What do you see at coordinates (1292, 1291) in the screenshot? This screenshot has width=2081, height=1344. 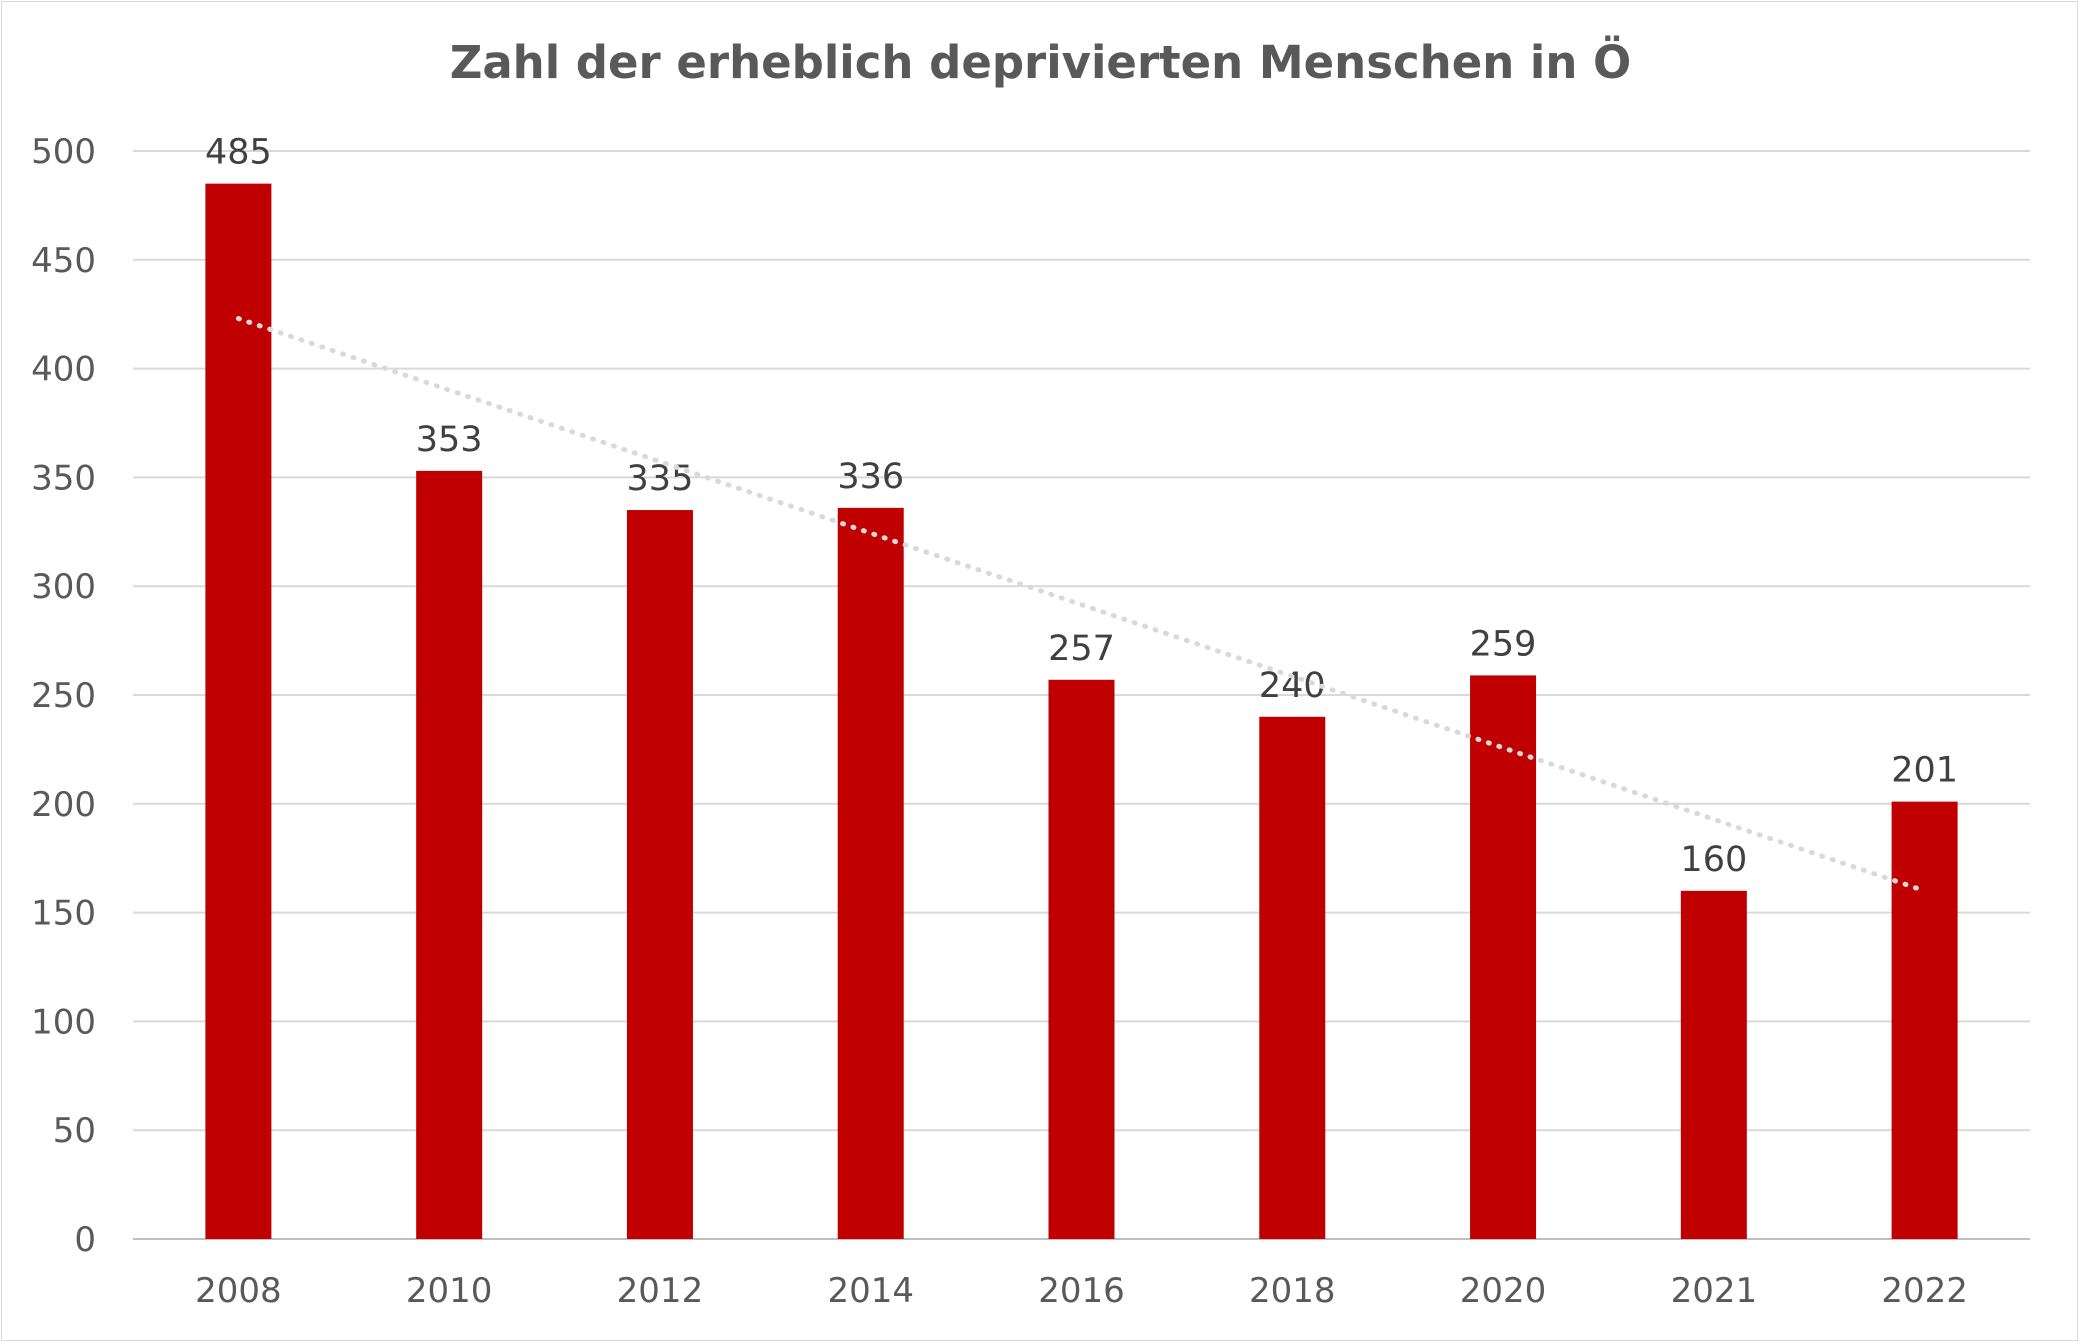 I see `x-tick-label: 2018` at bounding box center [1292, 1291].